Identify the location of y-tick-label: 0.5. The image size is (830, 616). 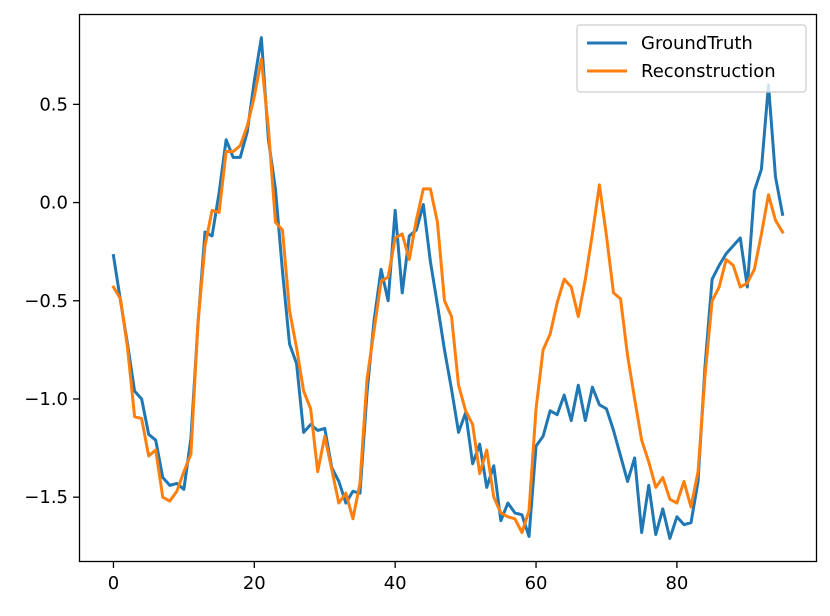
(53, 104).